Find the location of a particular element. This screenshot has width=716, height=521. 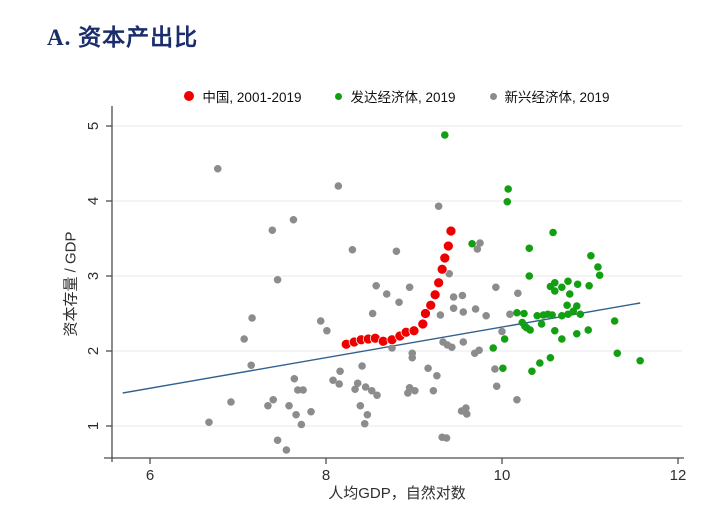

x-tick-label: 6 is located at coordinates (150, 475).